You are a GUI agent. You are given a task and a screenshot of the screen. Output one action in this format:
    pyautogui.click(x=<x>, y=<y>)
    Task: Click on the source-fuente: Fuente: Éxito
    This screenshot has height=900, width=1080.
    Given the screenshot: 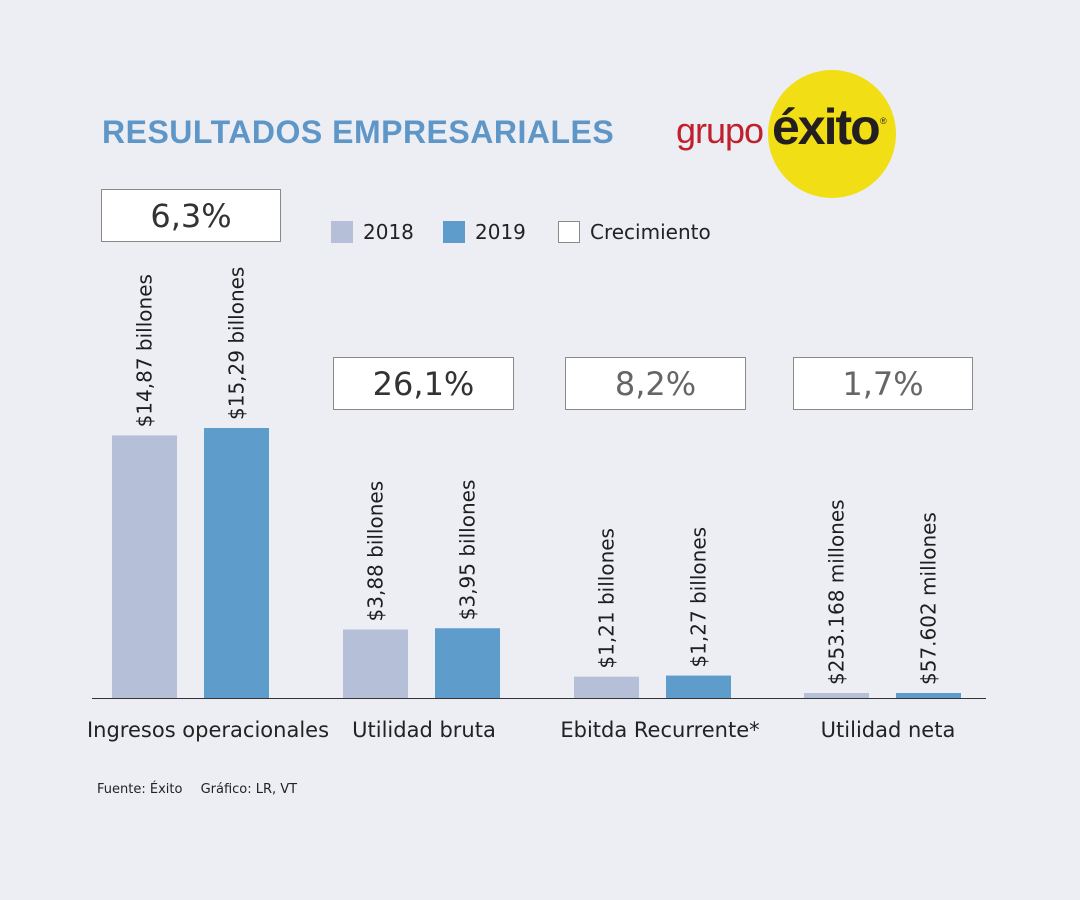 What is the action you would take?
    pyautogui.click(x=140, y=789)
    